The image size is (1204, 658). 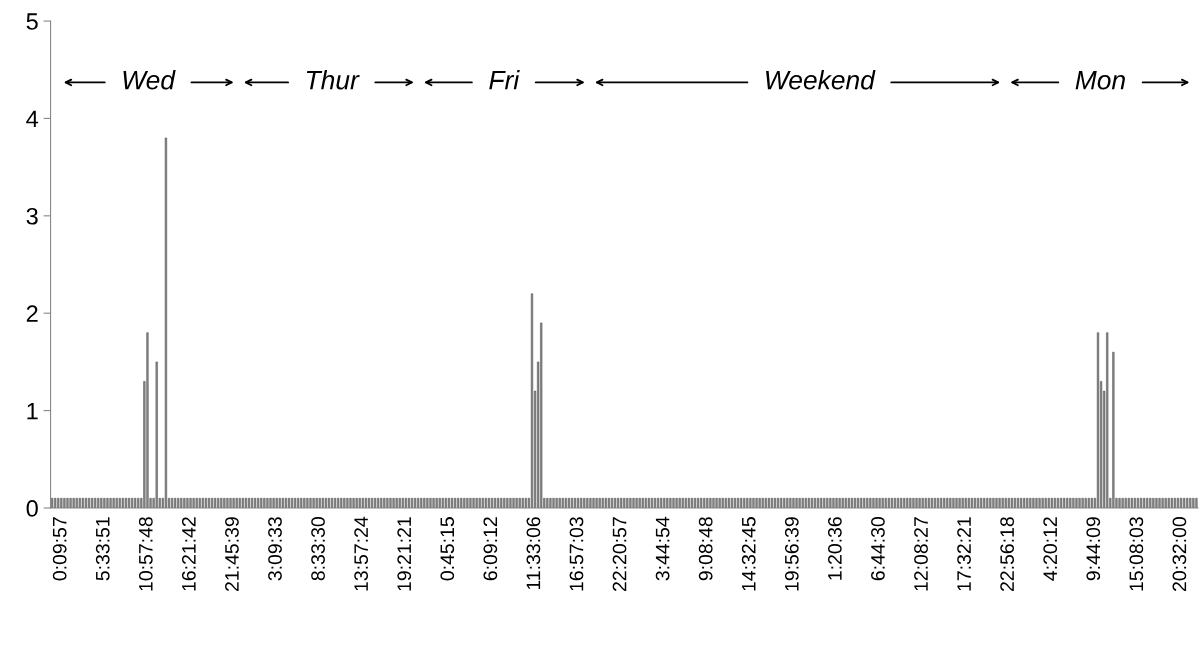 I want to click on x-tick-label: 4:20:12, so click(x=1050, y=549).